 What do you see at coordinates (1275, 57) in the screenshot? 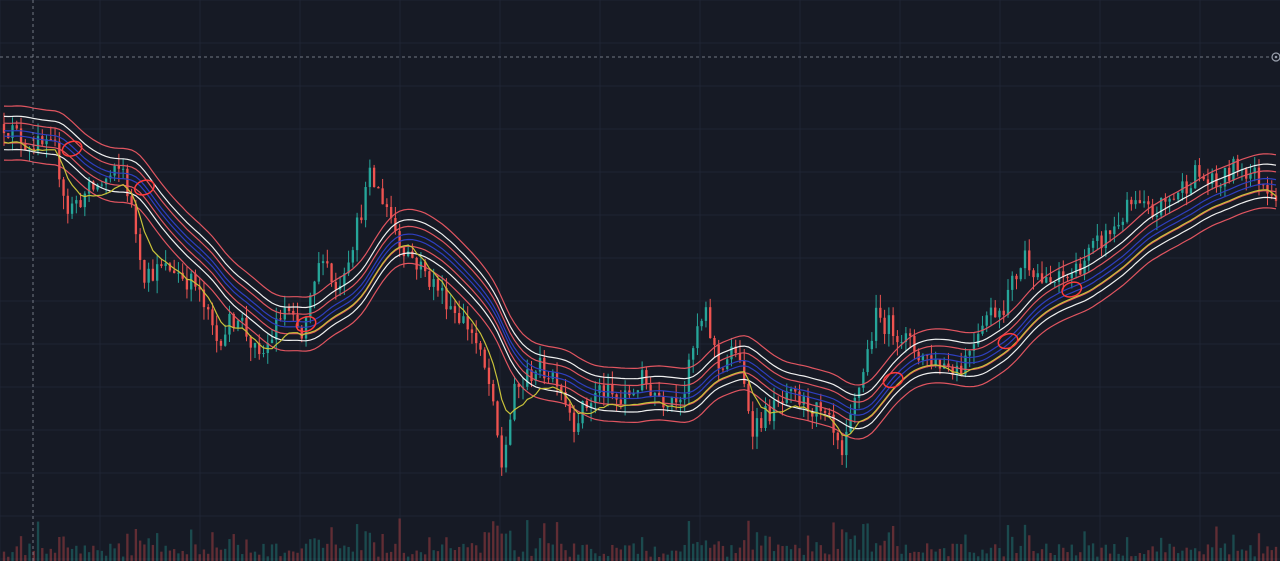
I see `crosshair-settings-icon` at bounding box center [1275, 57].